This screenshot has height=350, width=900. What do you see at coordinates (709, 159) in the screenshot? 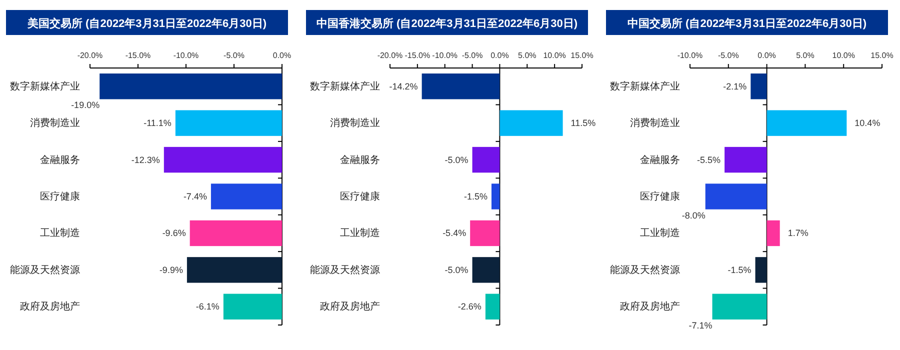
I see `data-label: -5.5%` at bounding box center [709, 159].